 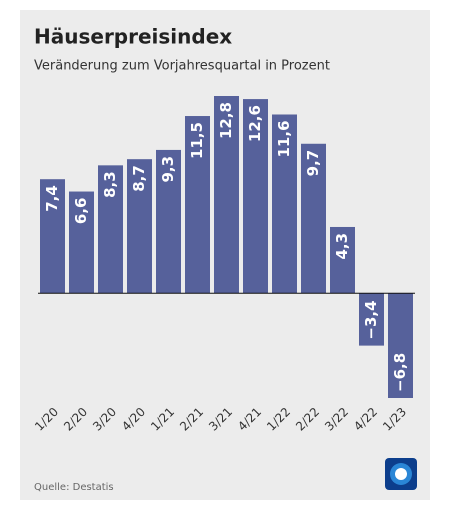 I want to click on value-label: 11,6, so click(x=284, y=138).